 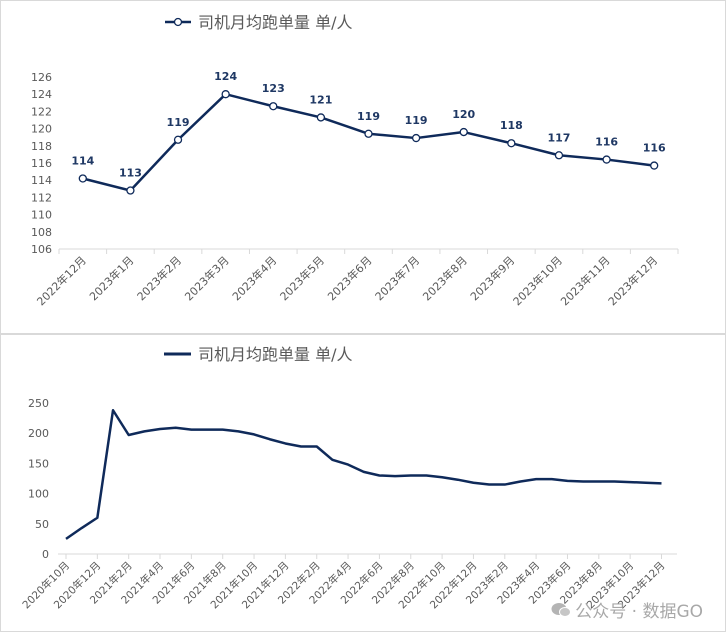 I want to click on y-tick-label: 106, so click(x=41, y=249).